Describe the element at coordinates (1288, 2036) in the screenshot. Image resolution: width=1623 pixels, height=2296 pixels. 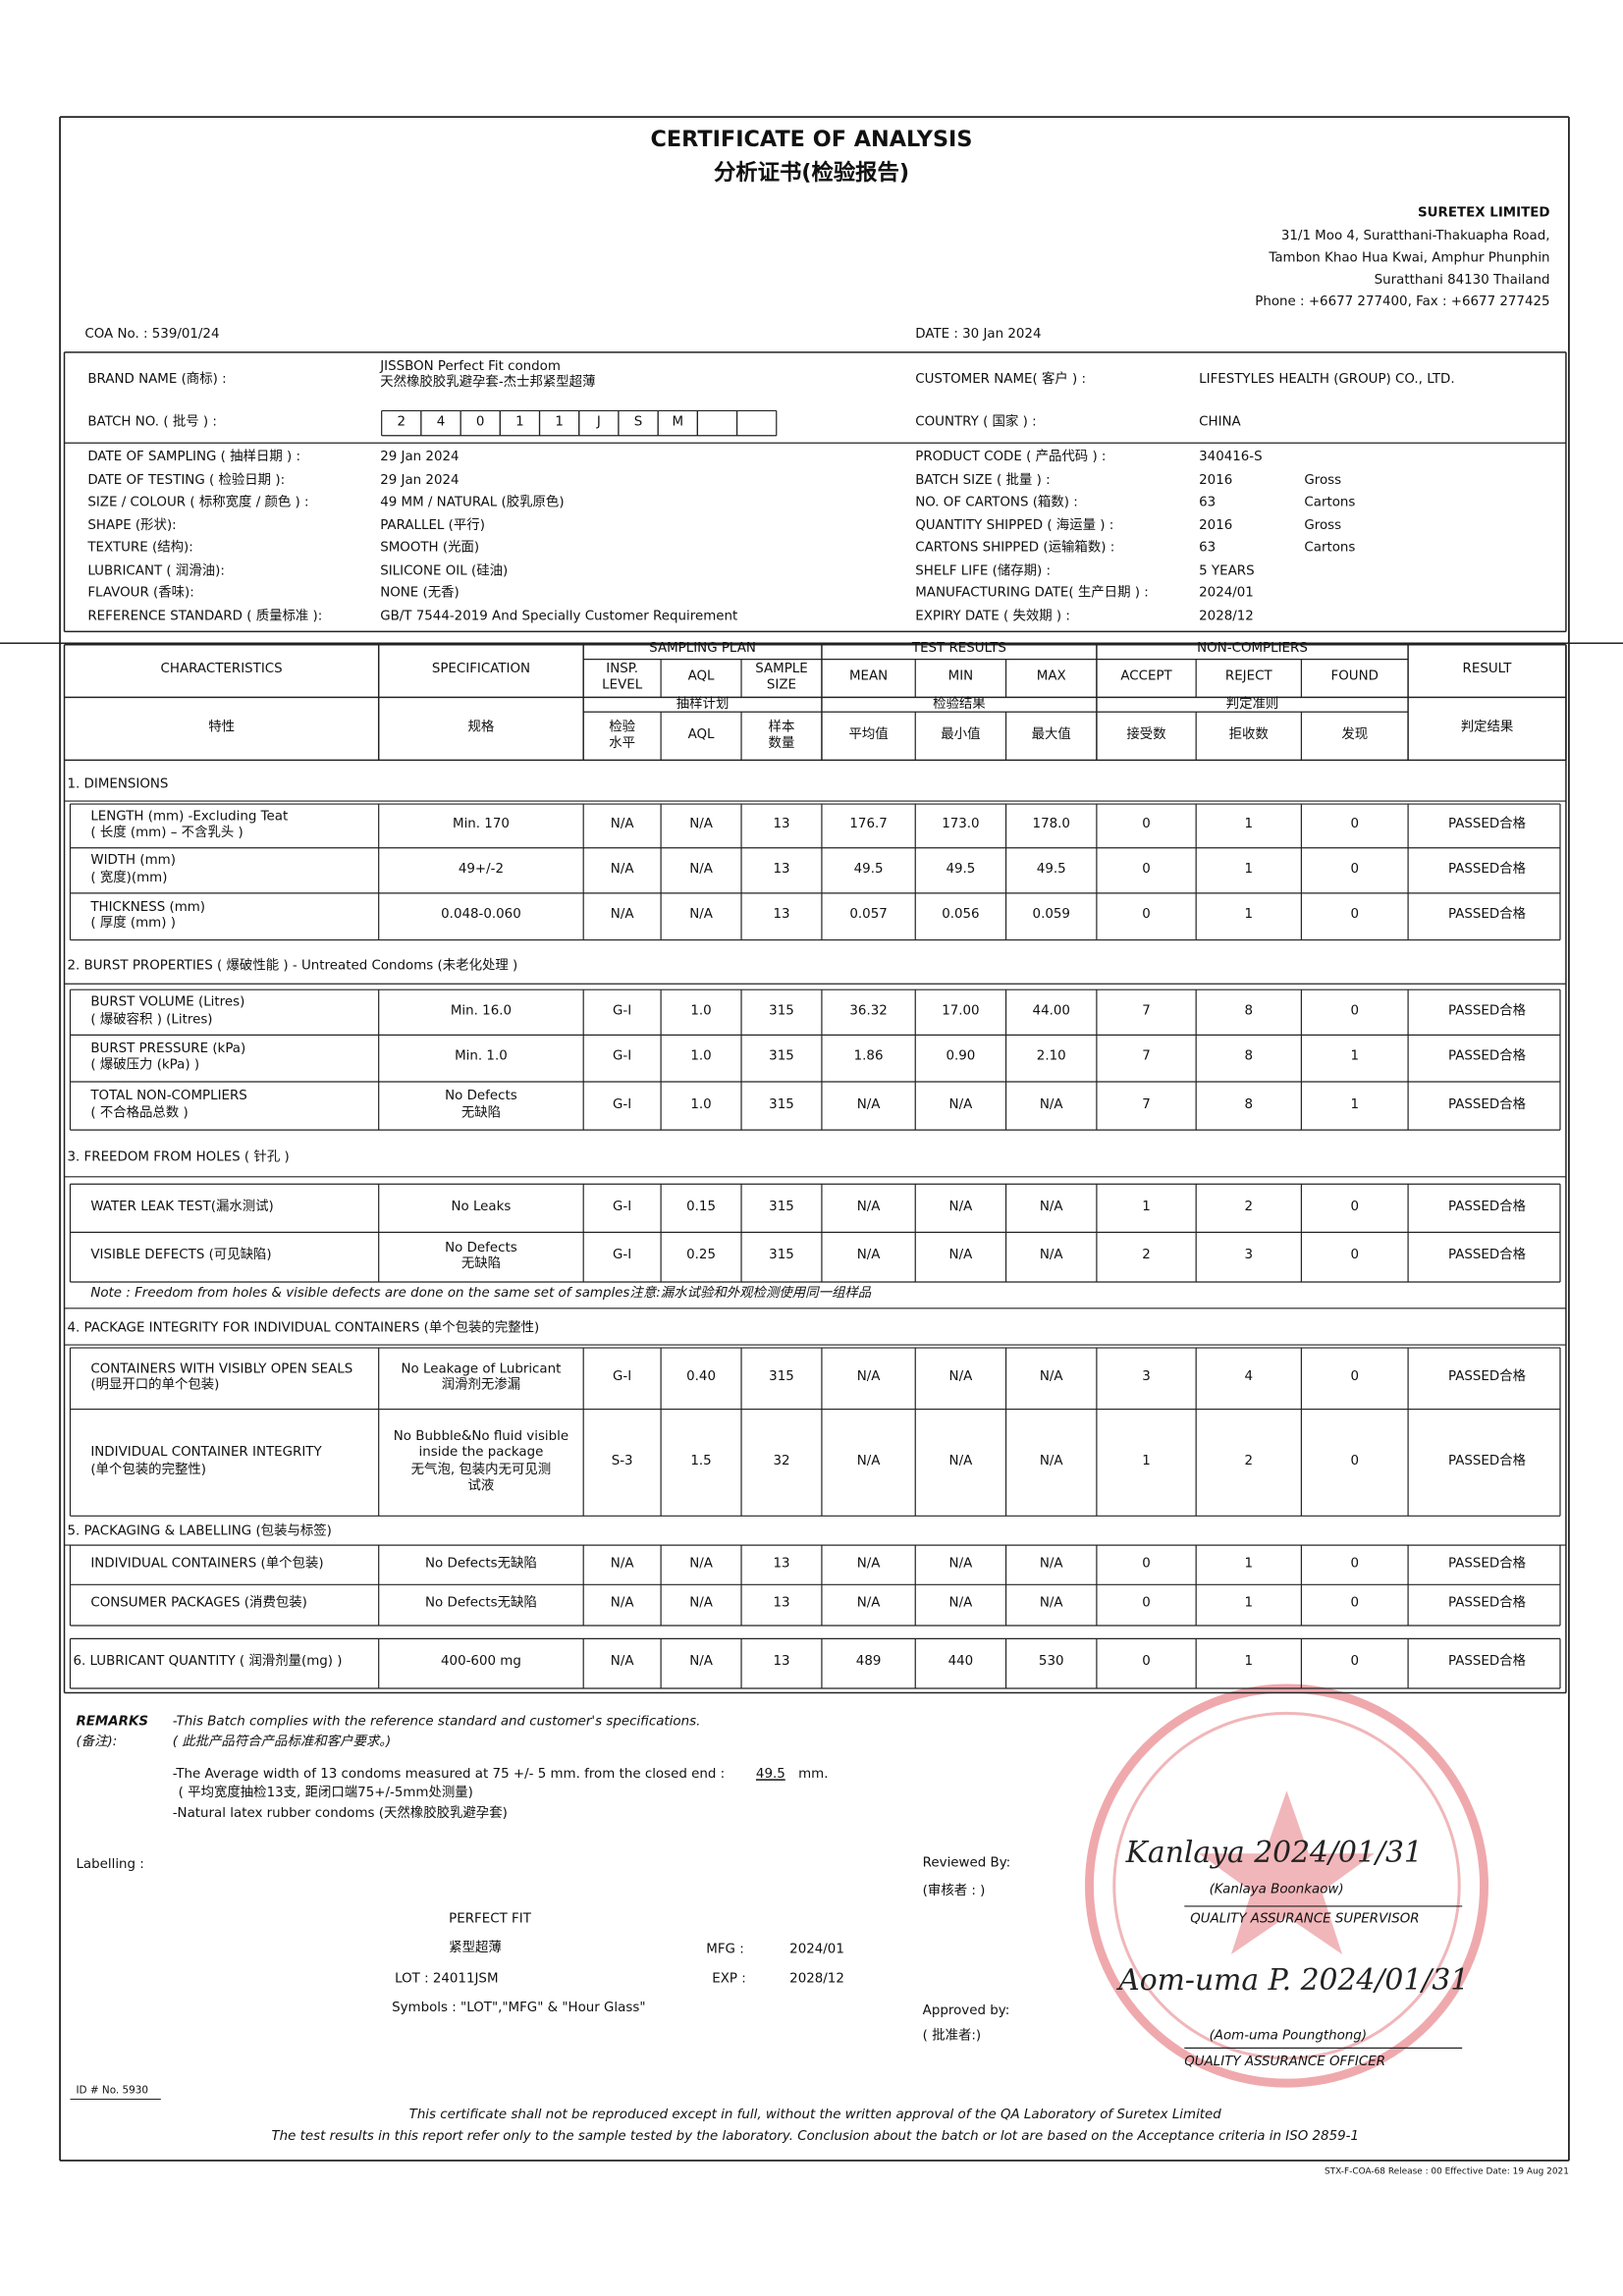
I see `approver-name: (Aom-uma Poungthong)` at that location.